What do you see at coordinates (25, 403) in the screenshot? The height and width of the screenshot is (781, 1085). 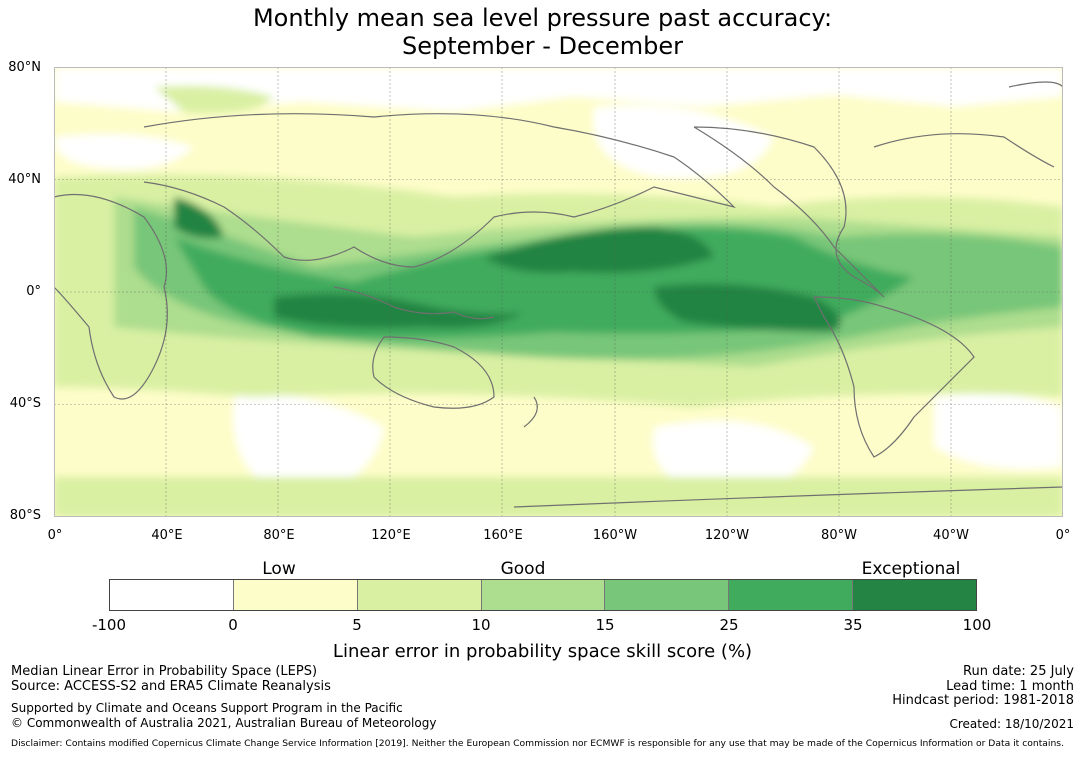 I see `lat-label-40s: 40°S` at bounding box center [25, 403].